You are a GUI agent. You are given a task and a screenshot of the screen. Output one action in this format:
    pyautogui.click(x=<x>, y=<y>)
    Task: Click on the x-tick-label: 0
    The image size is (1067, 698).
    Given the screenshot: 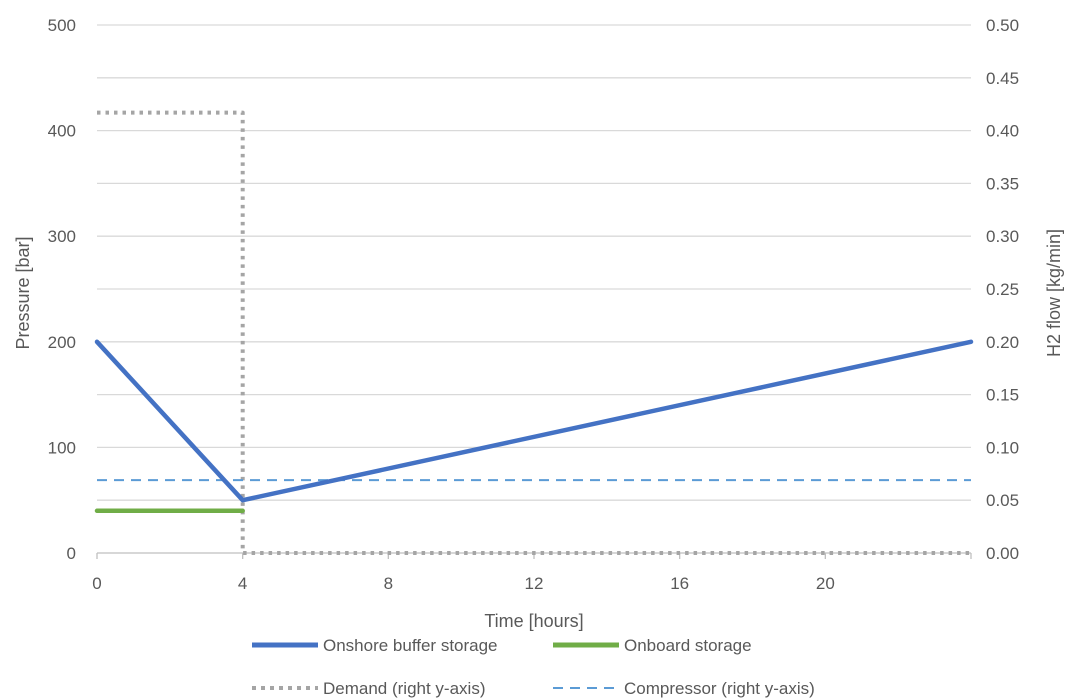 What is the action you would take?
    pyautogui.click(x=96, y=583)
    